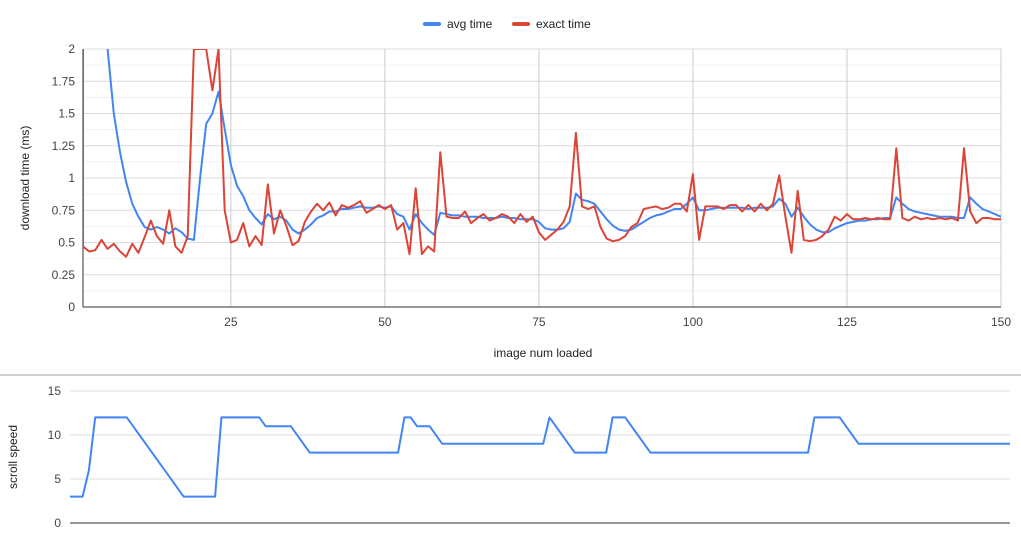 Image resolution: width=1021 pixels, height=542 pixels. I want to click on legend-label: exact time, so click(563, 24).